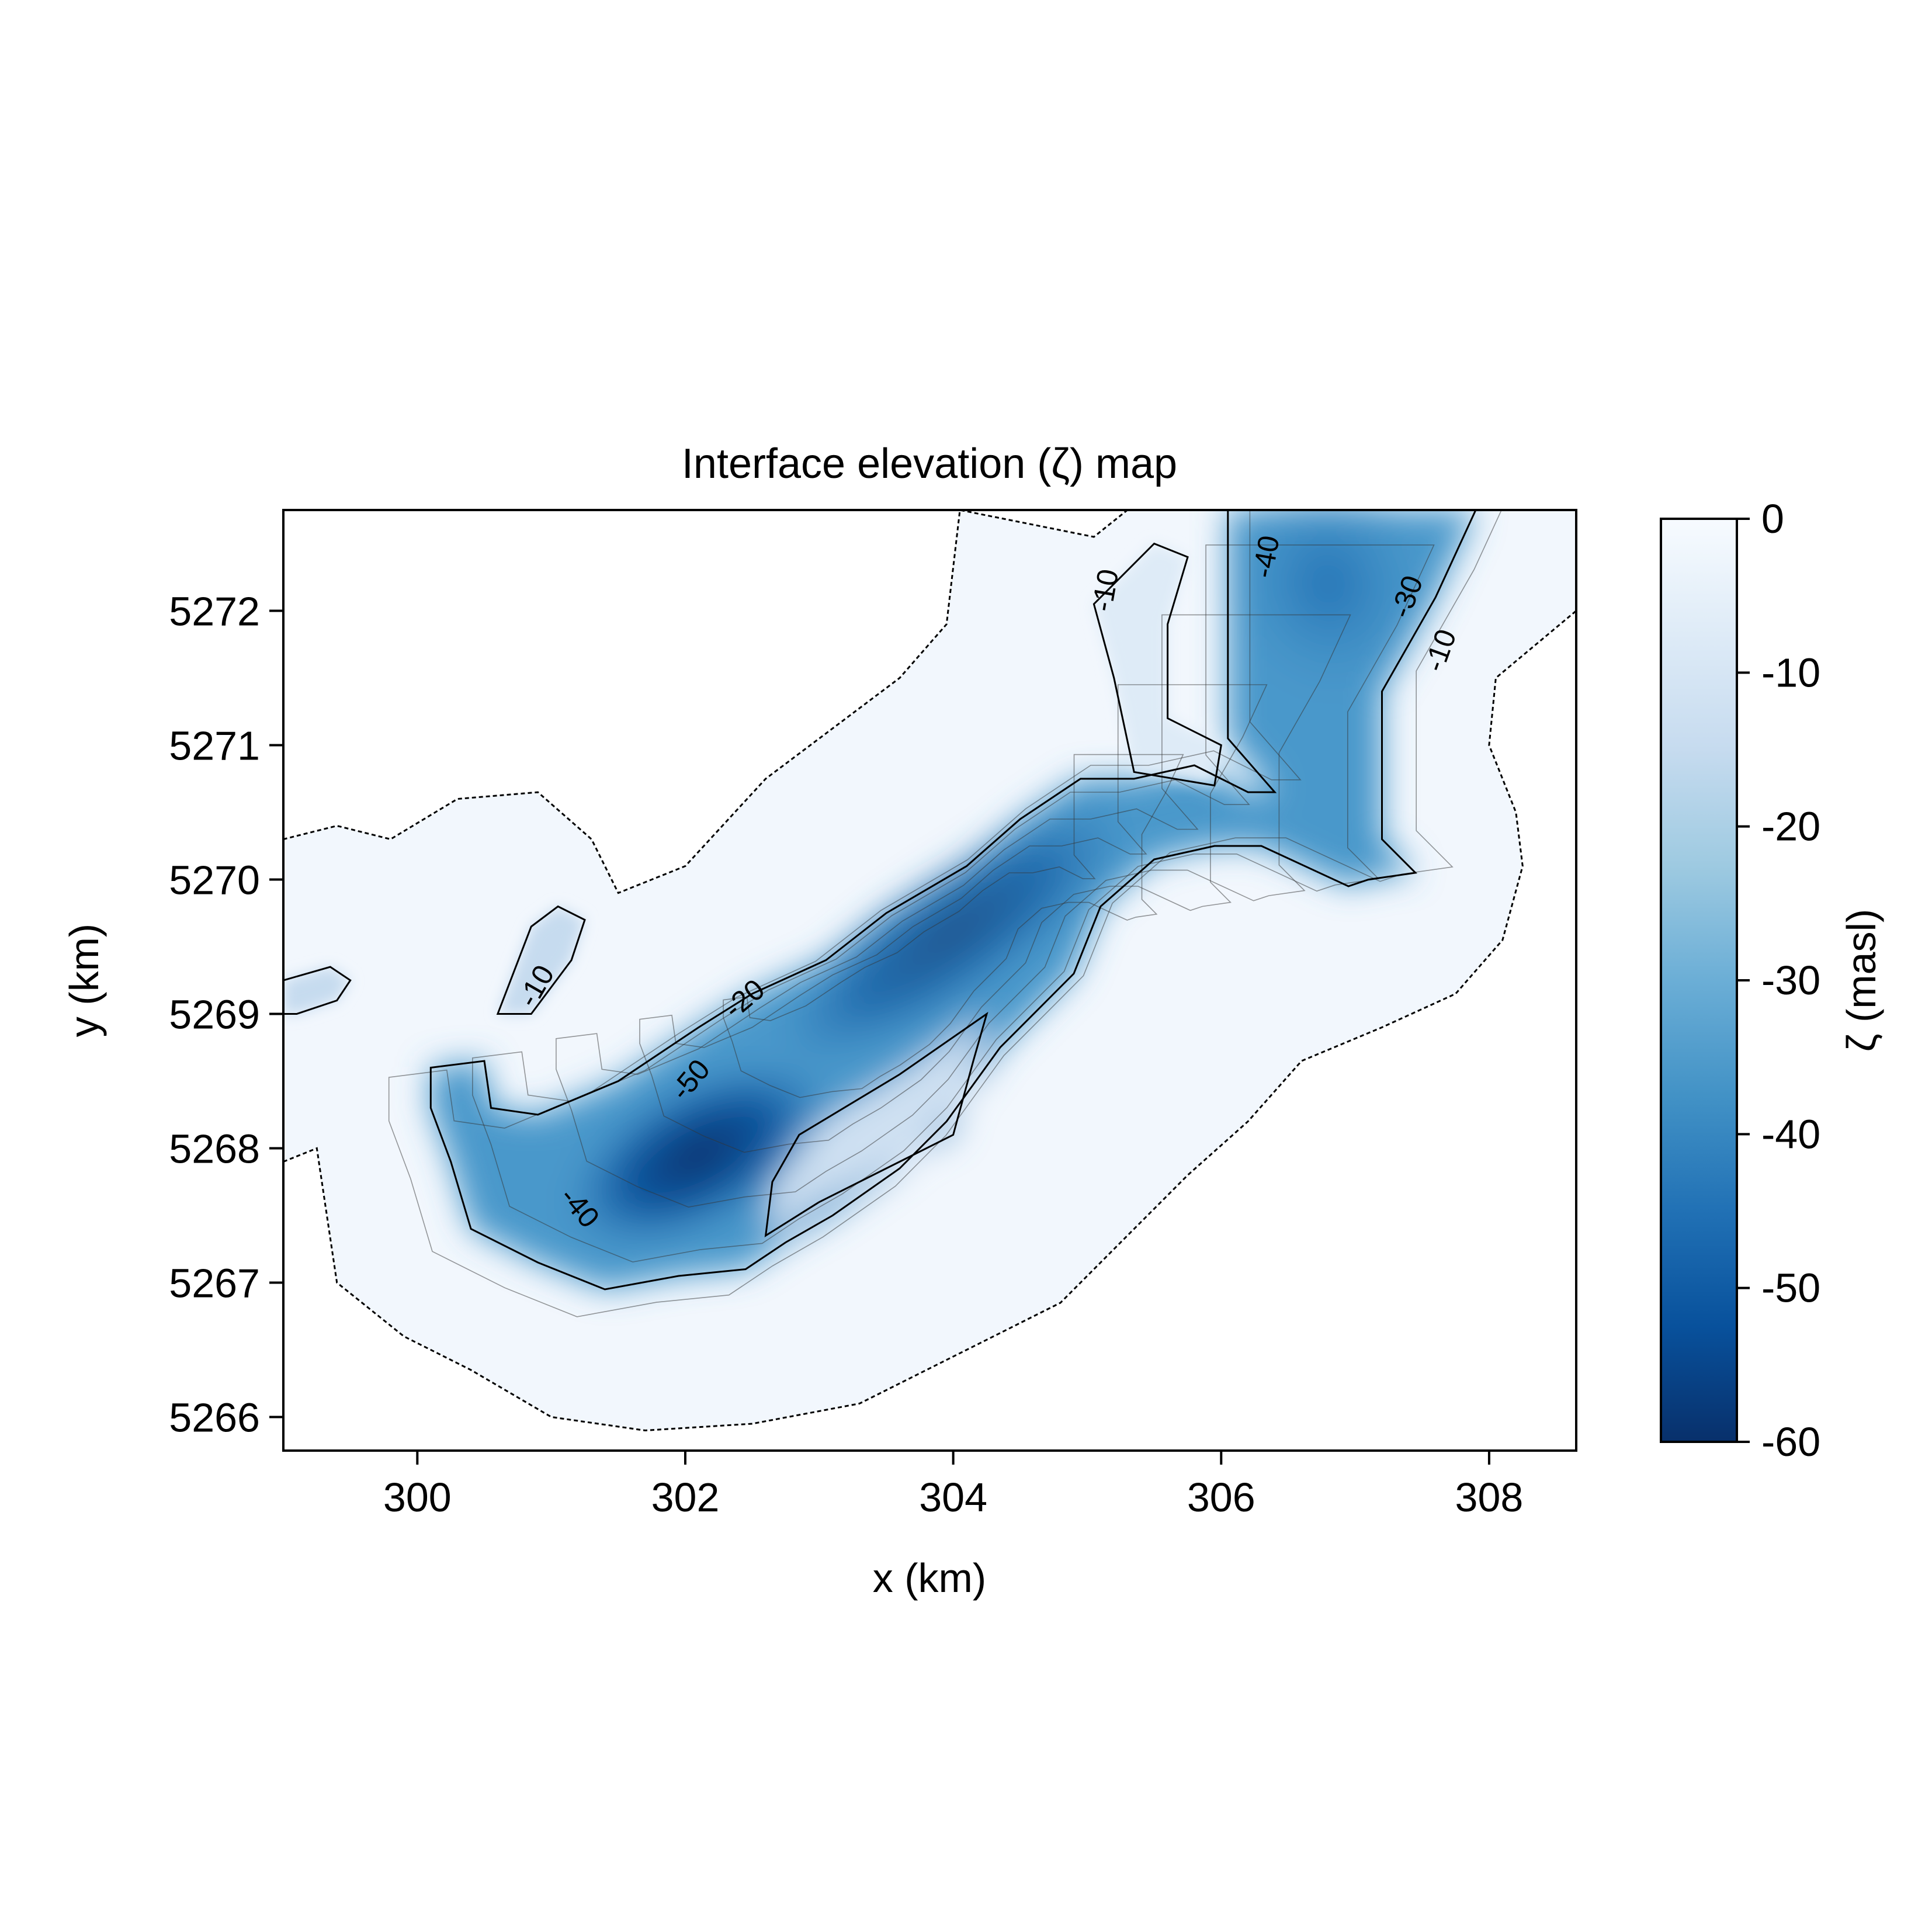  Describe the element at coordinates (1790, 1134) in the screenshot. I see `colorbar-tick-label: -40` at that location.